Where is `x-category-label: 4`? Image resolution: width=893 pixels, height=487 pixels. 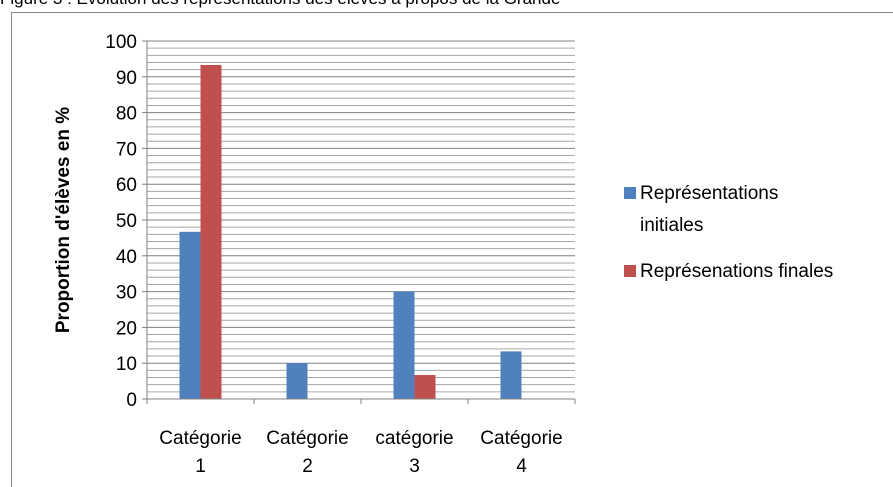
x-category-label: 4 is located at coordinates (521, 466).